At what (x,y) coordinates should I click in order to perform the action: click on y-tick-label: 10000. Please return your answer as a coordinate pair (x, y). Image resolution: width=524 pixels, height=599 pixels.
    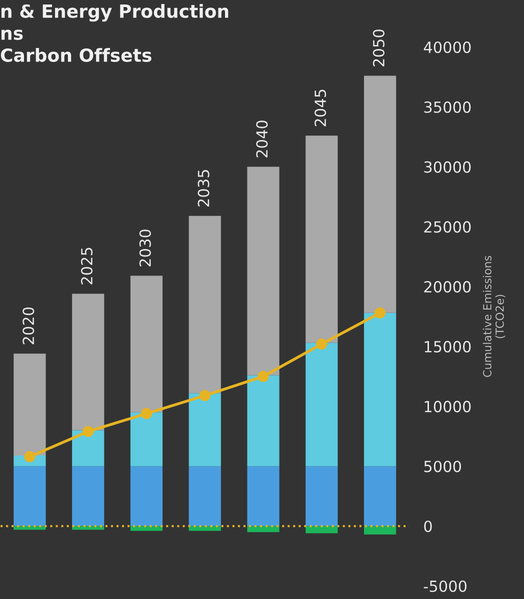
    Looking at the image, I should click on (447, 406).